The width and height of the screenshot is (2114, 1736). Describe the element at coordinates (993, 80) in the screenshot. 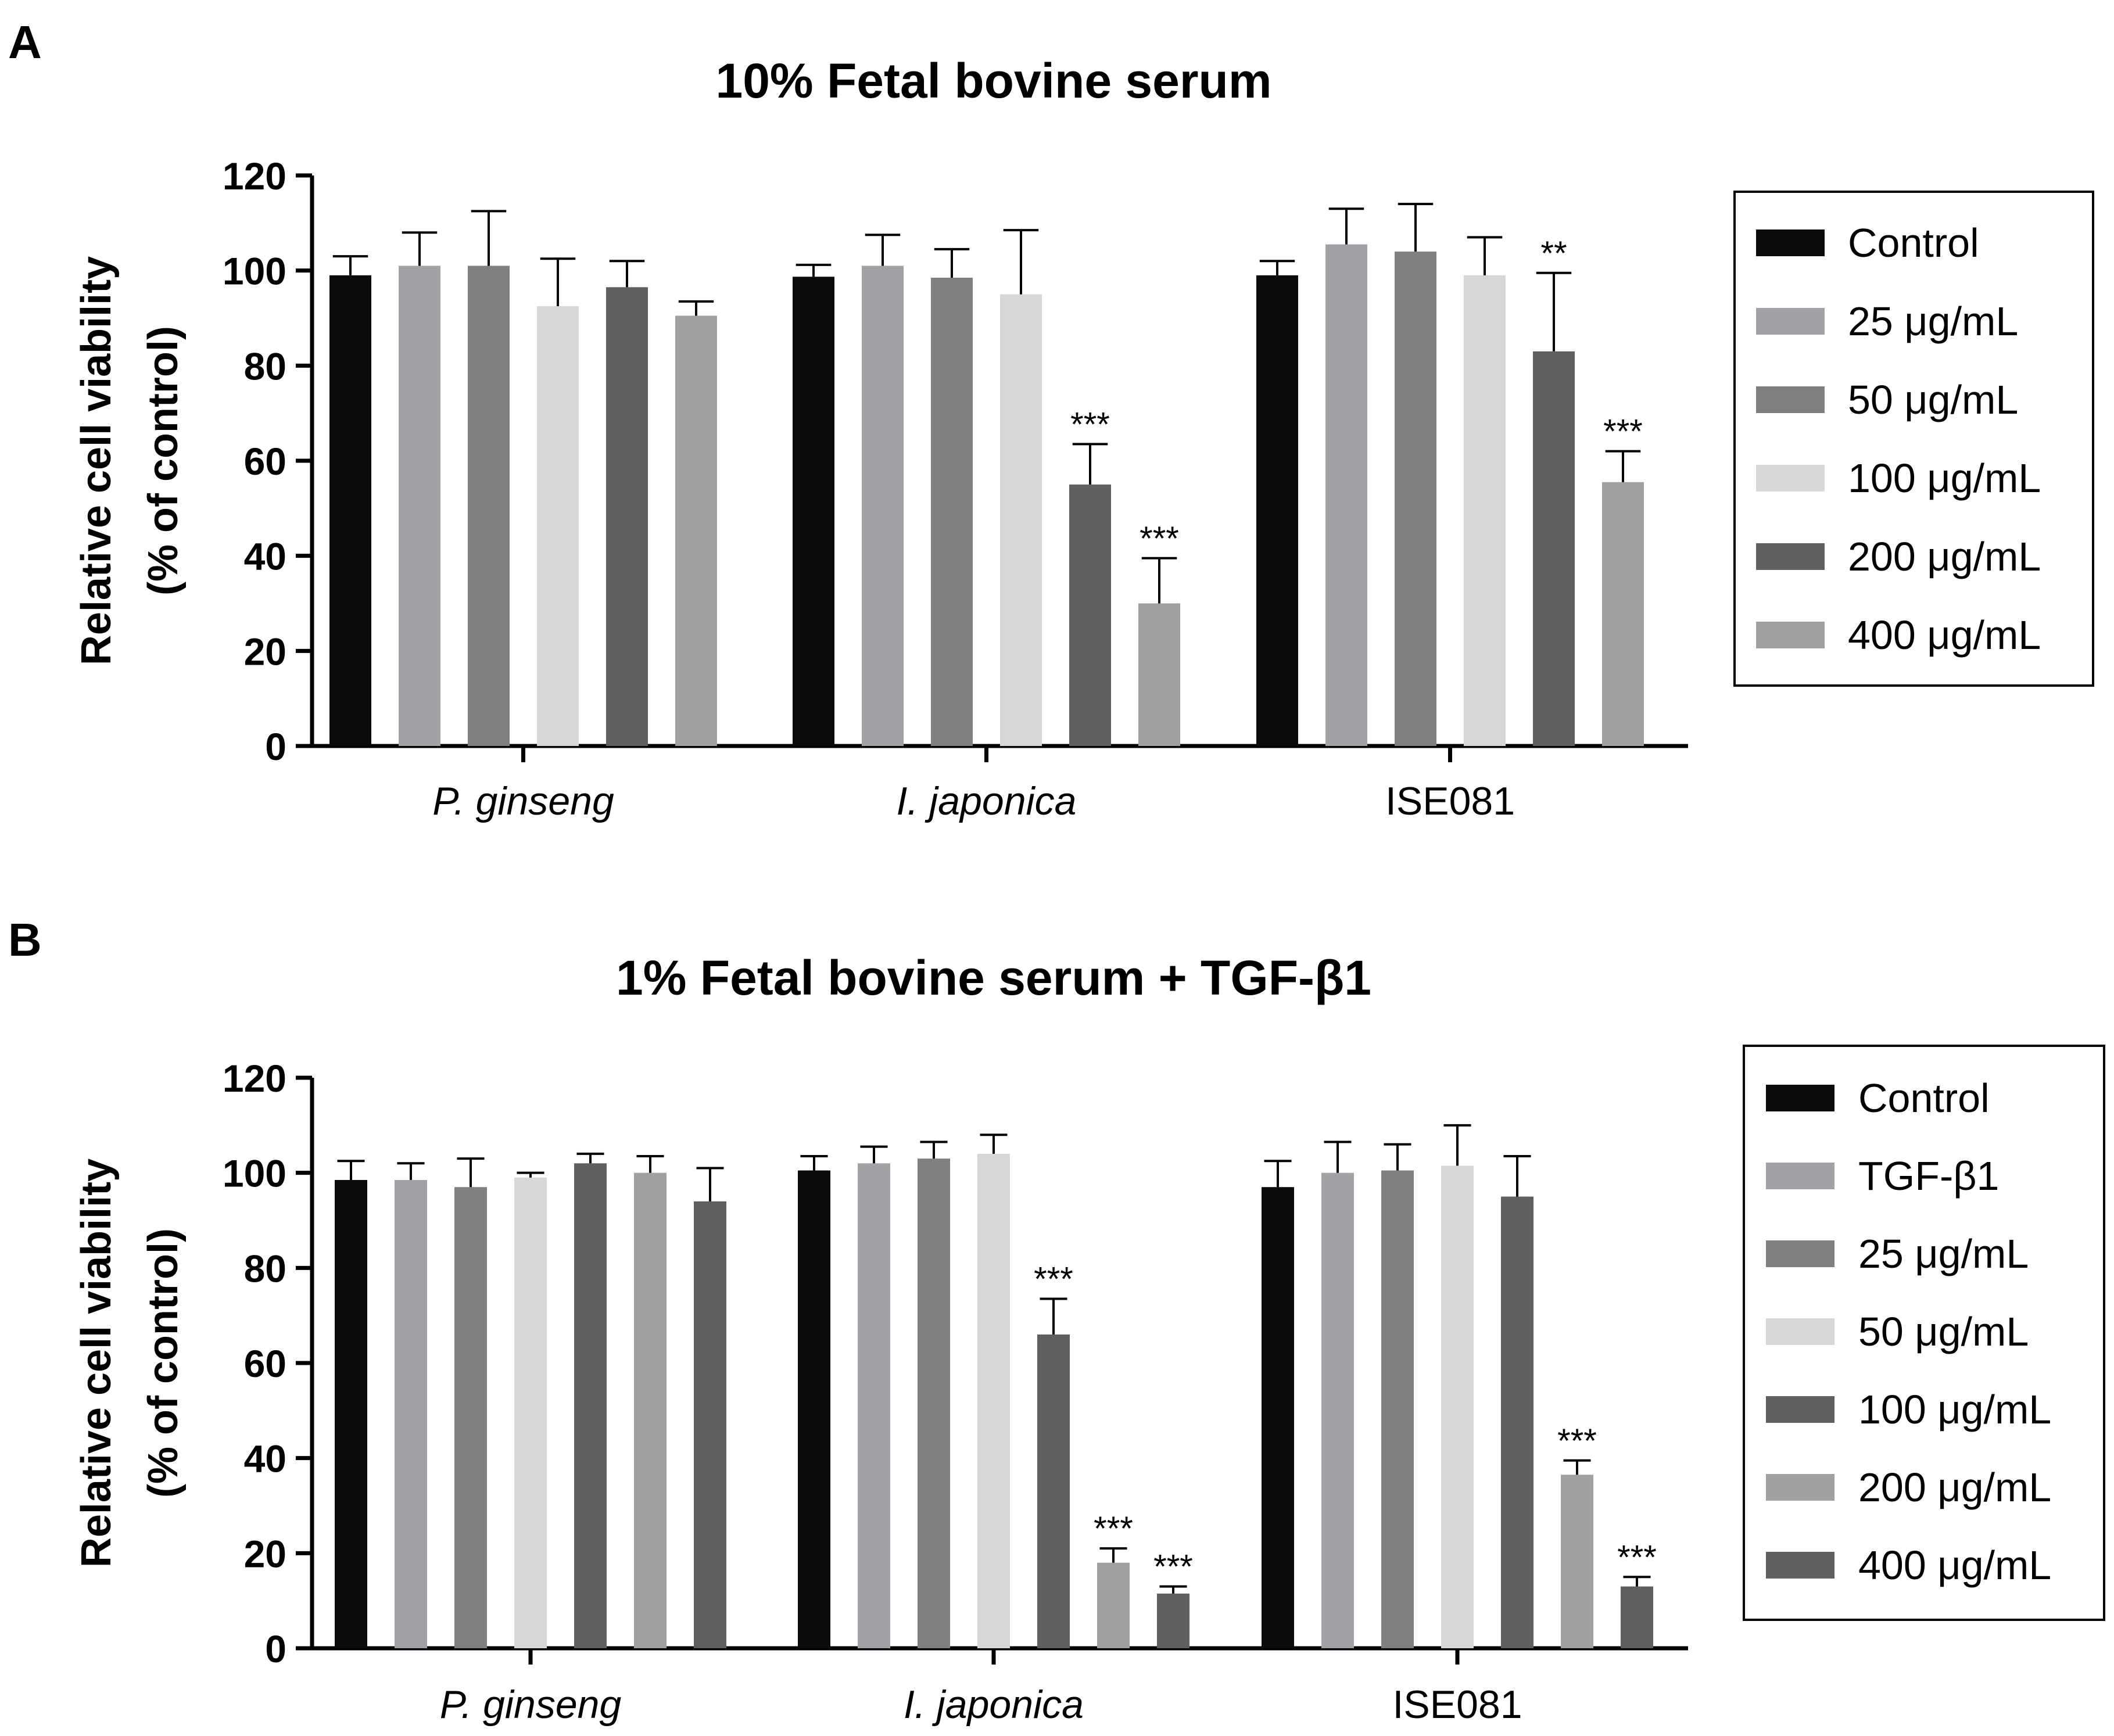

I see `chart-title: 10% Fetal bovine serum` at that location.